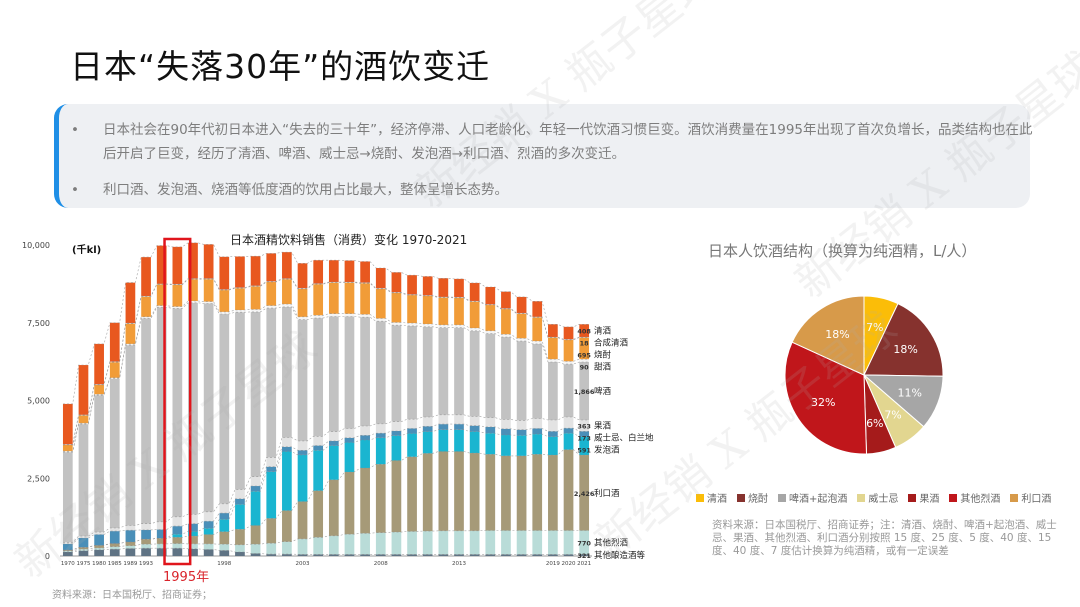 The image size is (1080, 607). Describe the element at coordinates (132, 595) in the screenshot. I see `source-note: 资料来源：日本国税厅、招商证券；` at that location.